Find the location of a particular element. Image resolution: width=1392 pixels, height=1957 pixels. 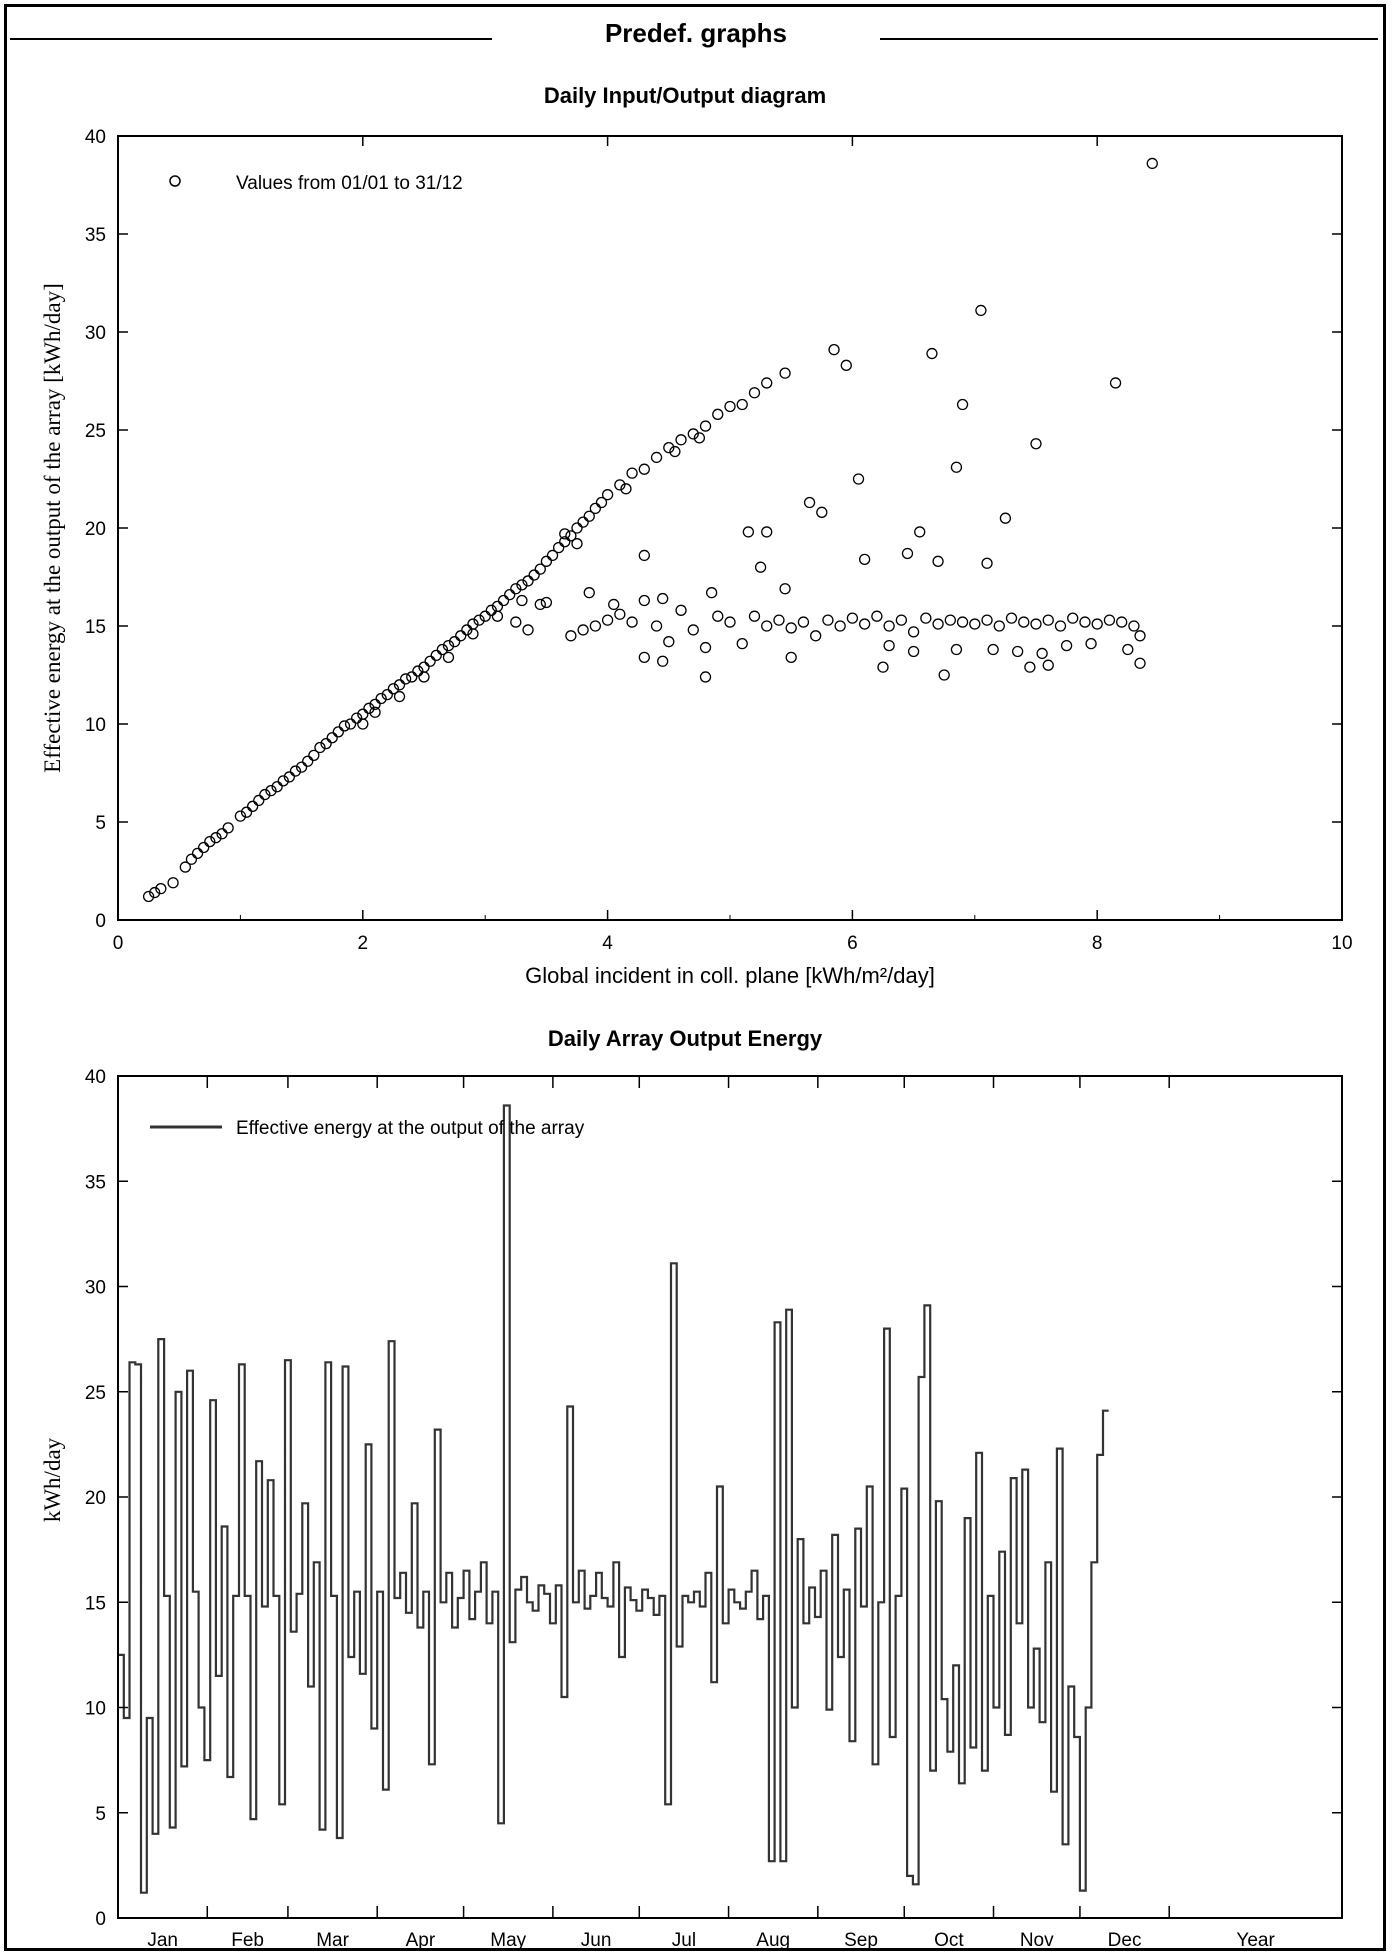

chart1-legend-marker is located at coordinates (175, 181).